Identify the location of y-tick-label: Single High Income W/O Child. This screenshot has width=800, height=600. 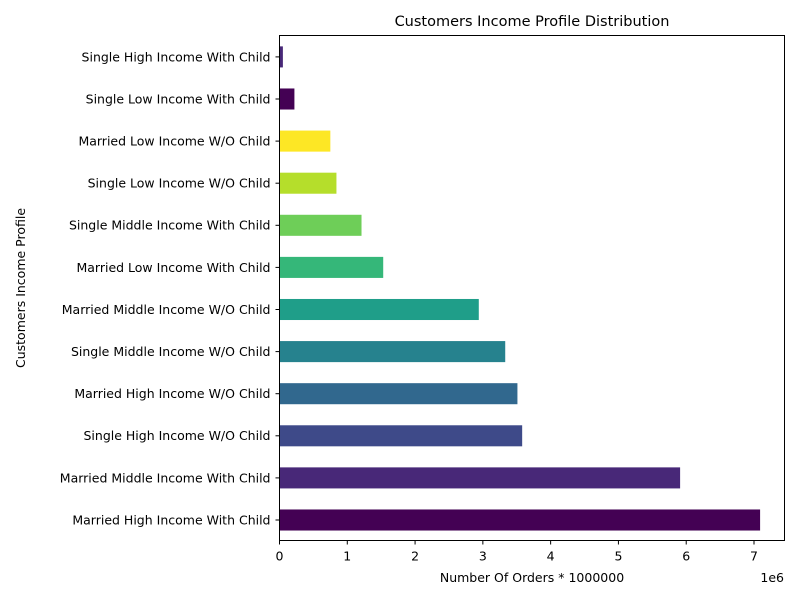
(177, 435).